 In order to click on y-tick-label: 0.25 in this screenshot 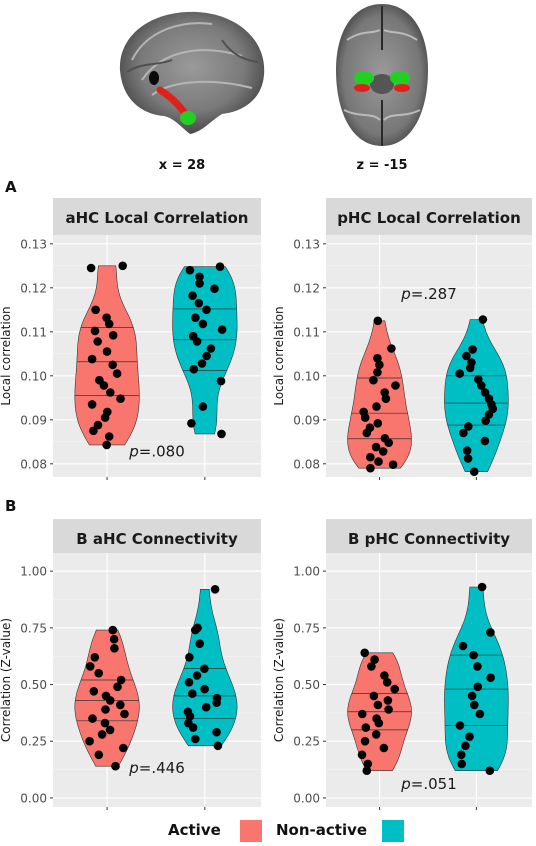, I will do `click(33, 742)`.